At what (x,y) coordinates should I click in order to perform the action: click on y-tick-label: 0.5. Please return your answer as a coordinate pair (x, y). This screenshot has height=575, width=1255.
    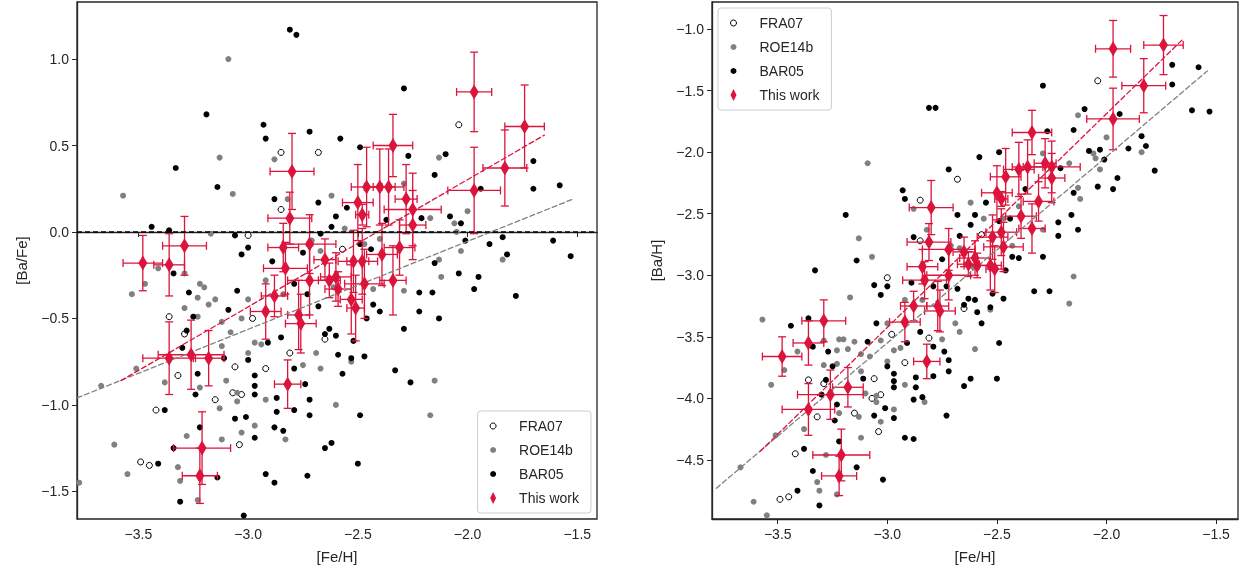
    Looking at the image, I should click on (59, 145).